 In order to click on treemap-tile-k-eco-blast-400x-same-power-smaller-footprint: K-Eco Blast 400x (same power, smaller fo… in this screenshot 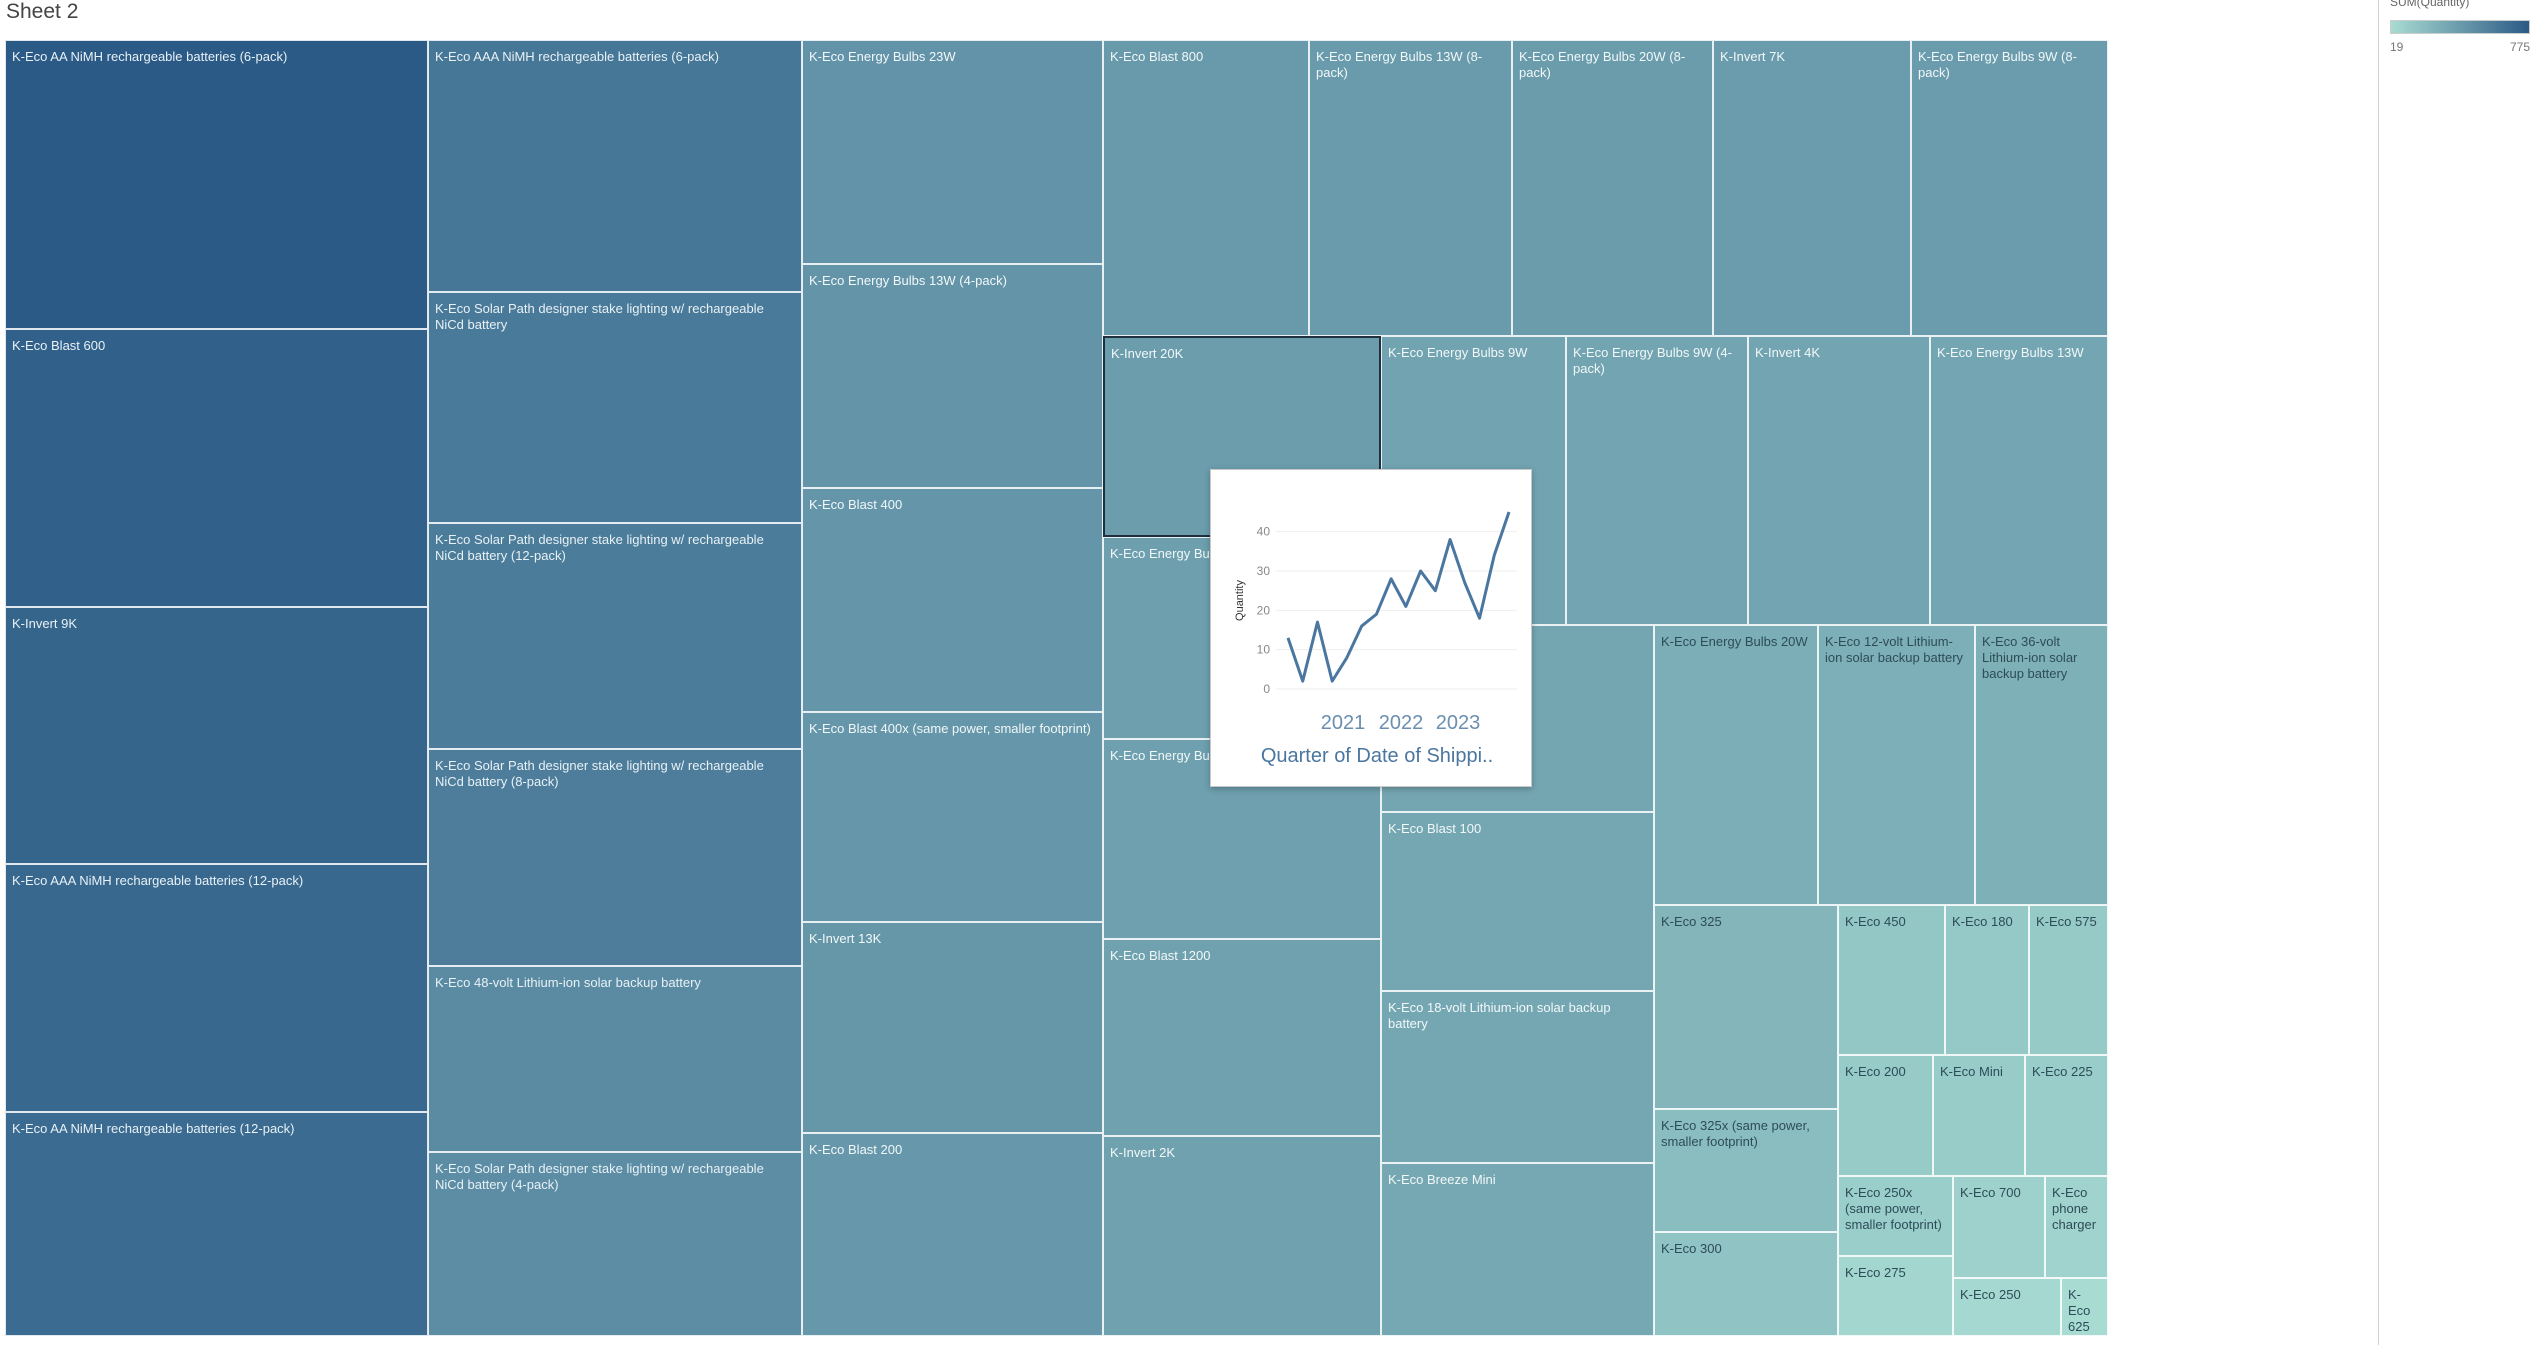, I will do `click(952, 817)`.